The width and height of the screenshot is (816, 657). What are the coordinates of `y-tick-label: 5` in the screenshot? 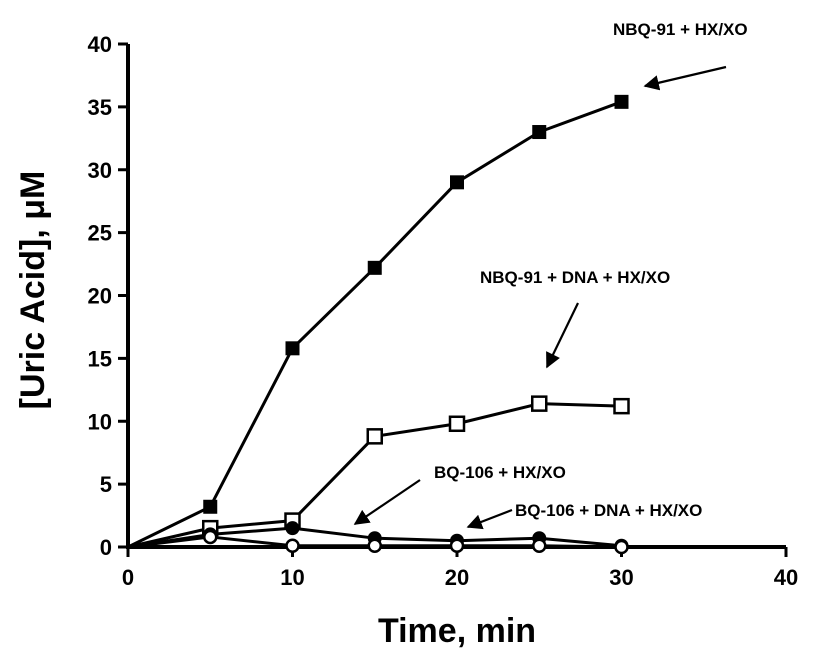 It's located at (106, 484).